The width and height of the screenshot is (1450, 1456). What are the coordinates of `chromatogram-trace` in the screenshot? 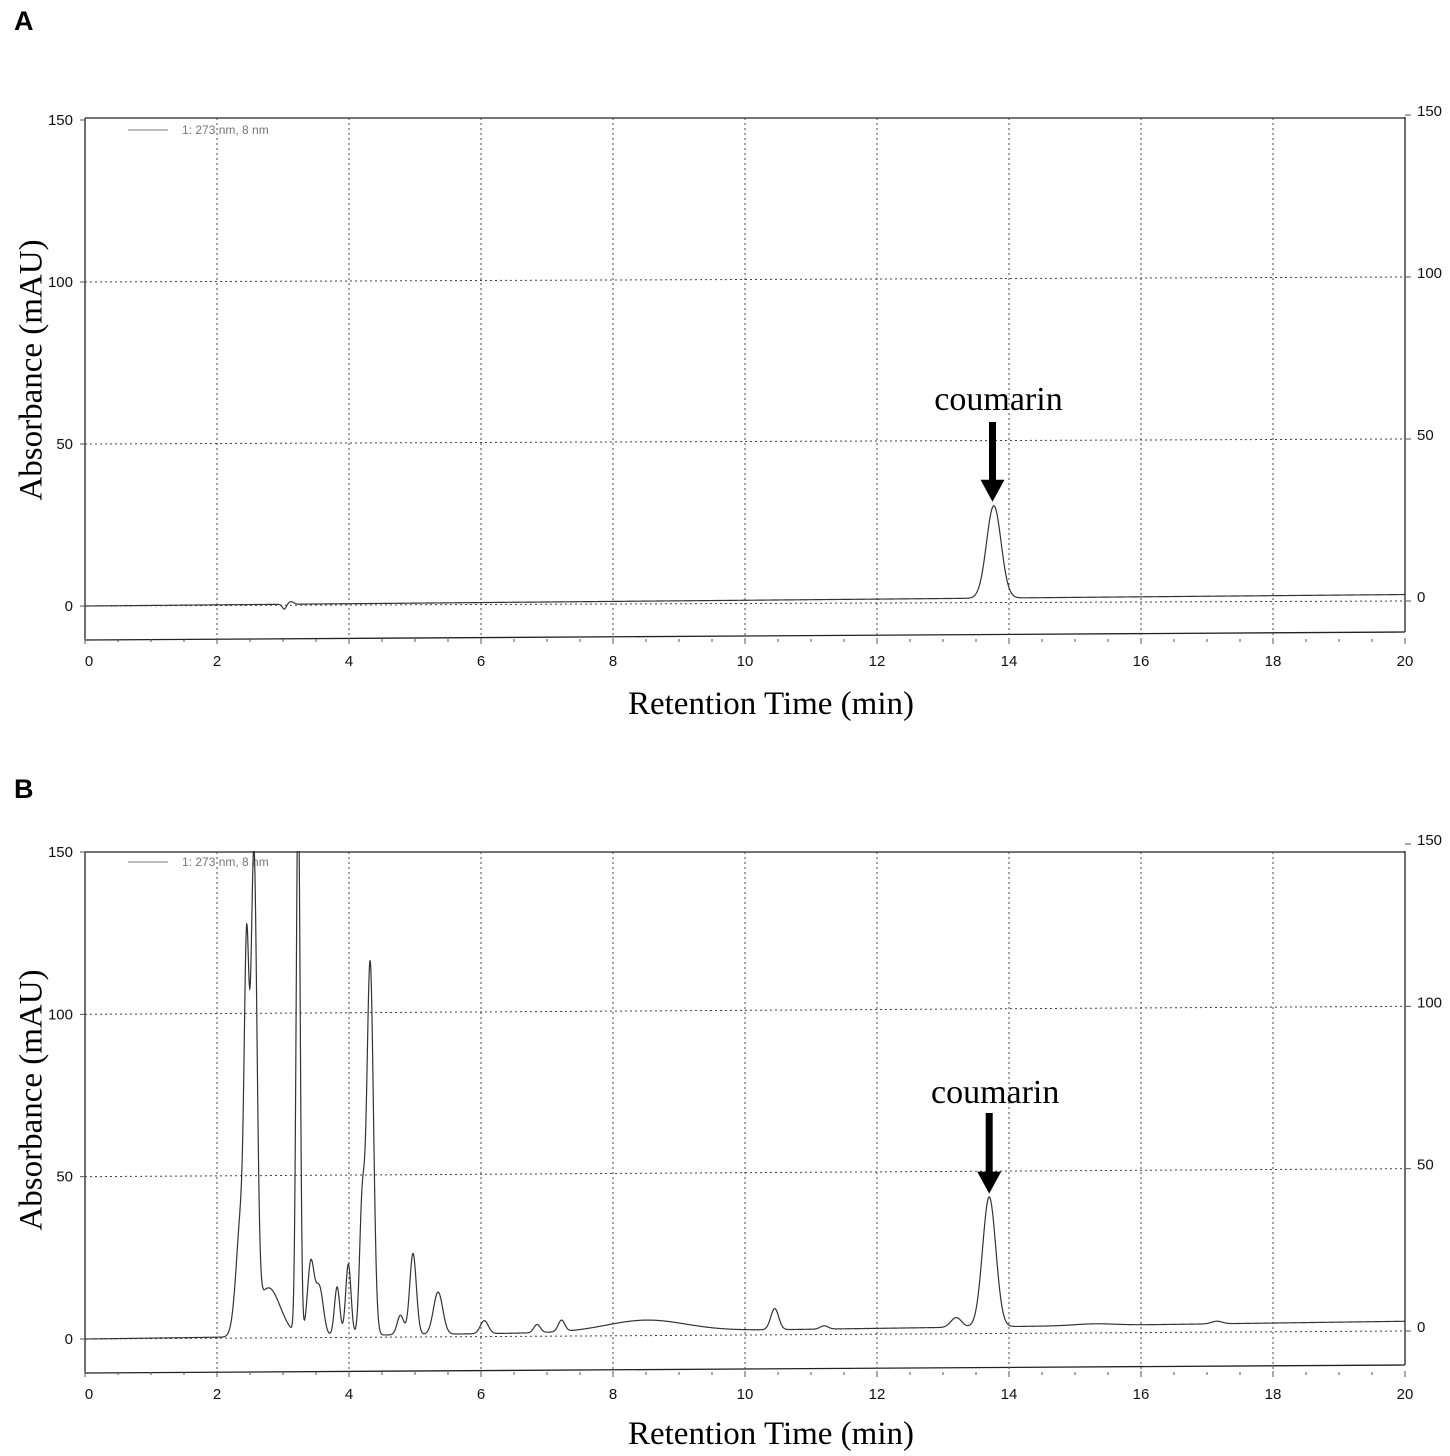 It's located at (745, 557).